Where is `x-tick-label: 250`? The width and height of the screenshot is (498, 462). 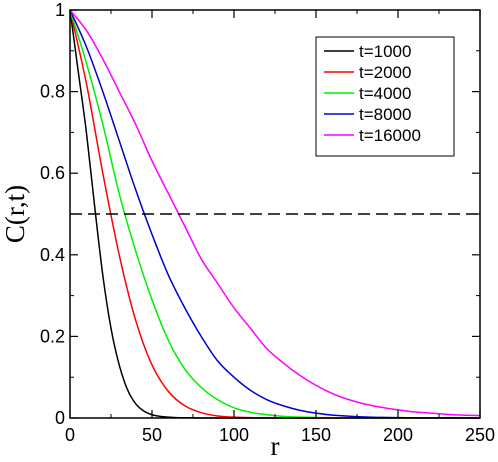
x-tick-label: 250 is located at coordinates (480, 435).